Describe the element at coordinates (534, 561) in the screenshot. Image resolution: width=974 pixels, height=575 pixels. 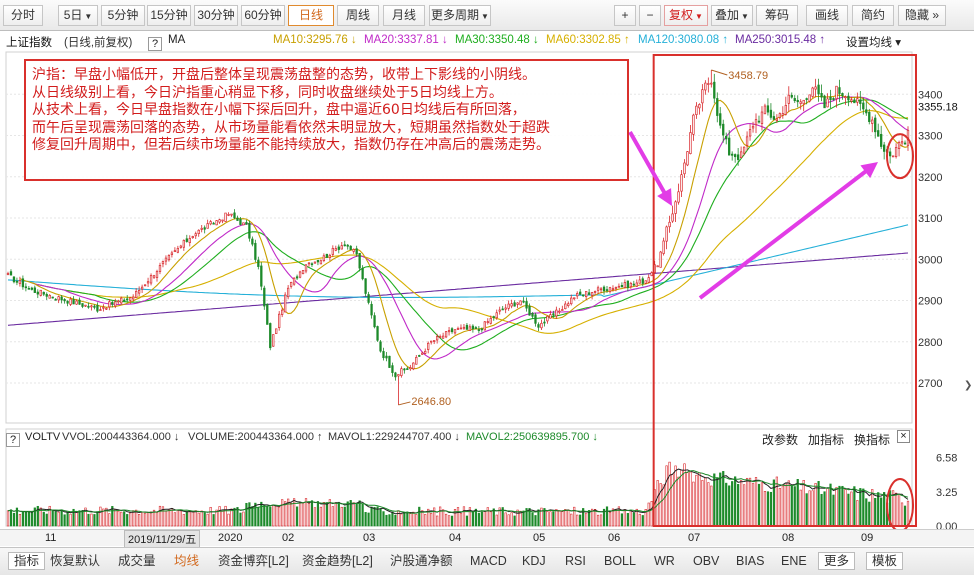
I see `indicator-tab: KDJ` at that location.